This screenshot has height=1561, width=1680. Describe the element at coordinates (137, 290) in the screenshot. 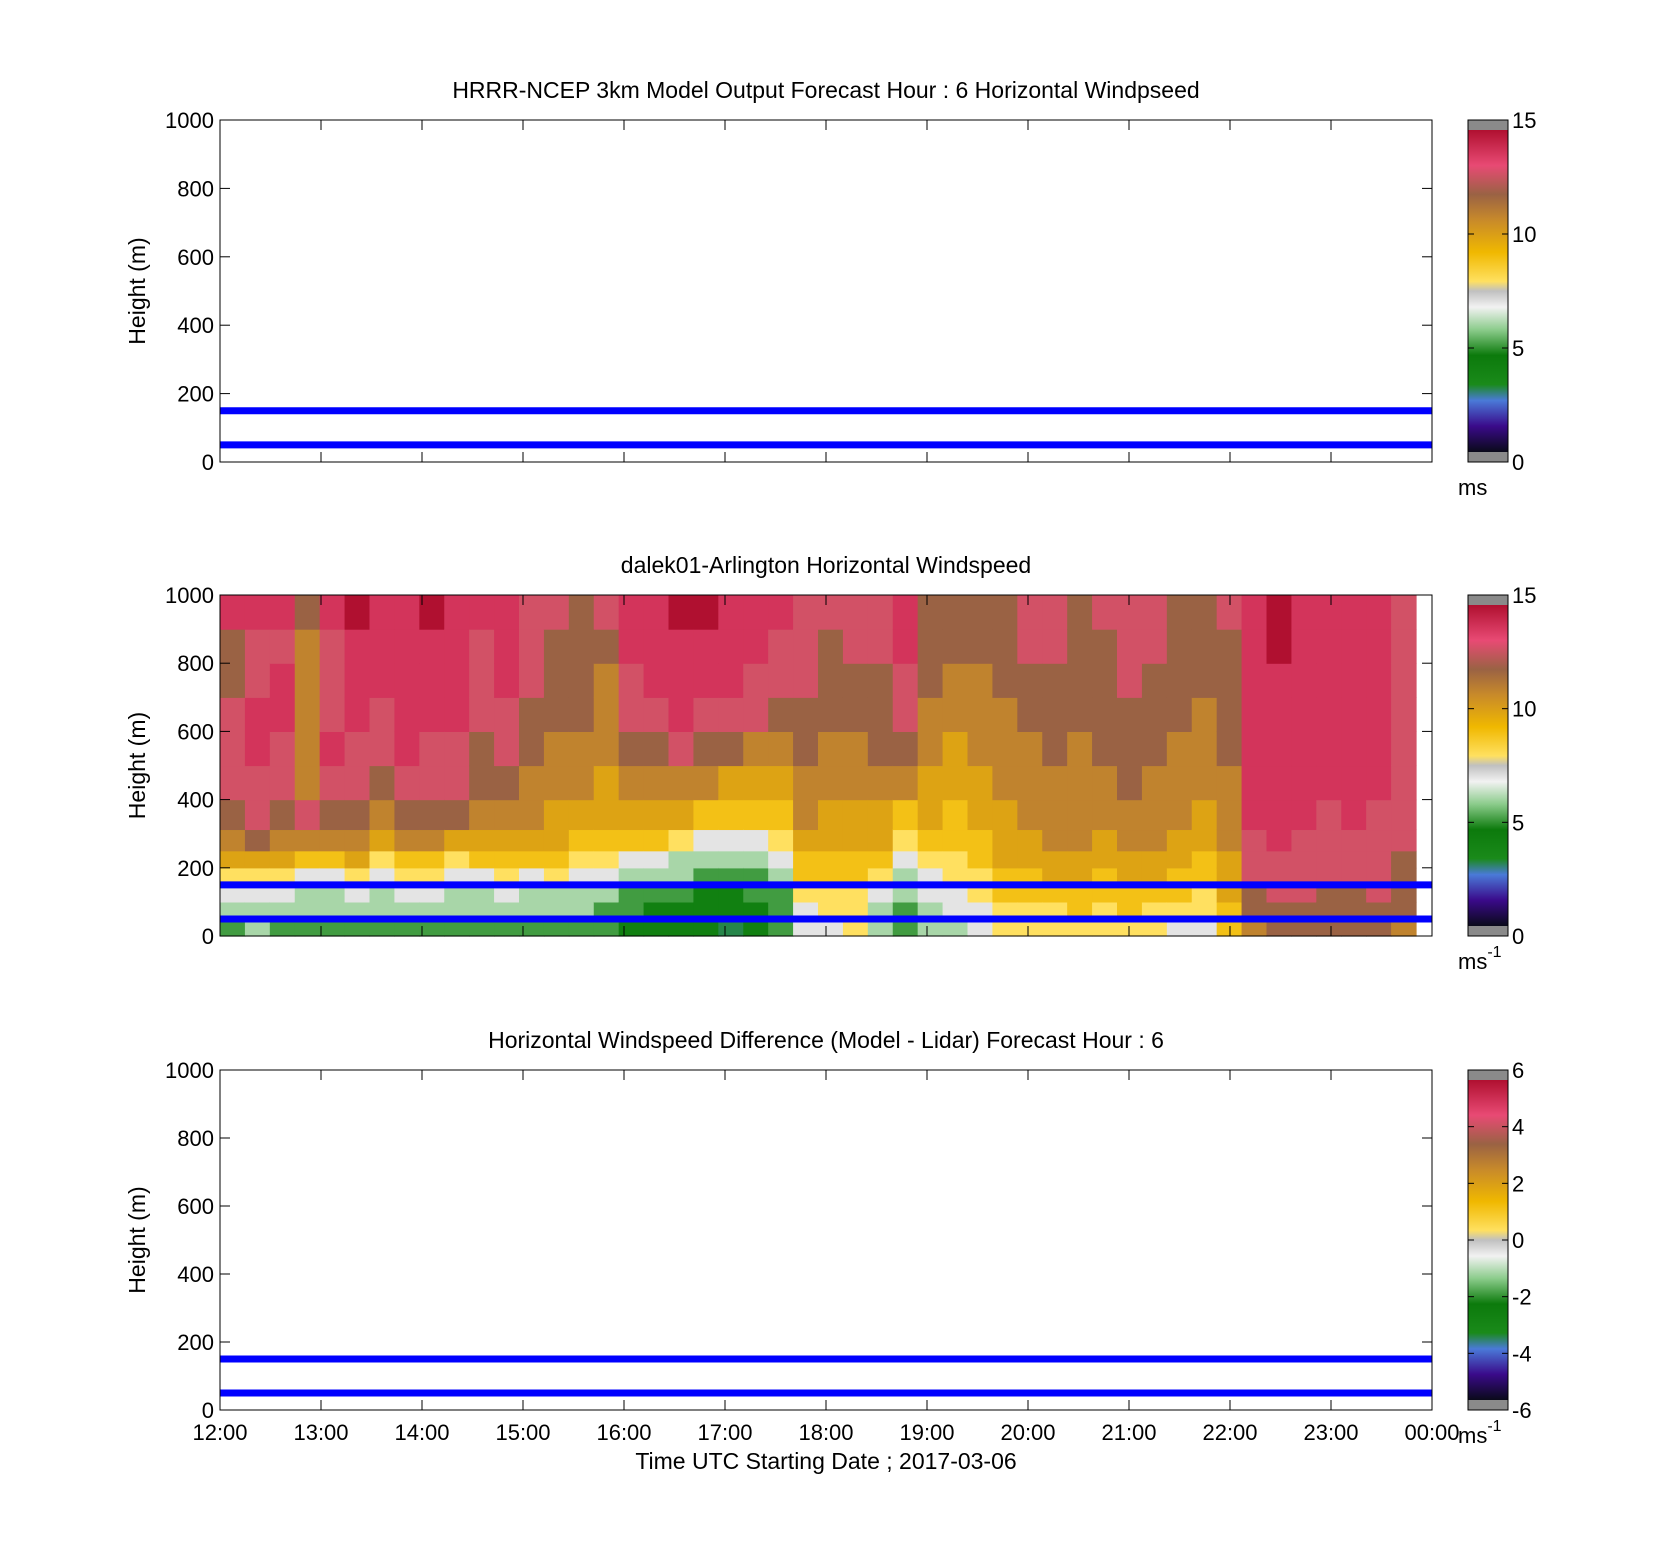

I see `y-axis-label: Height (m)` at that location.